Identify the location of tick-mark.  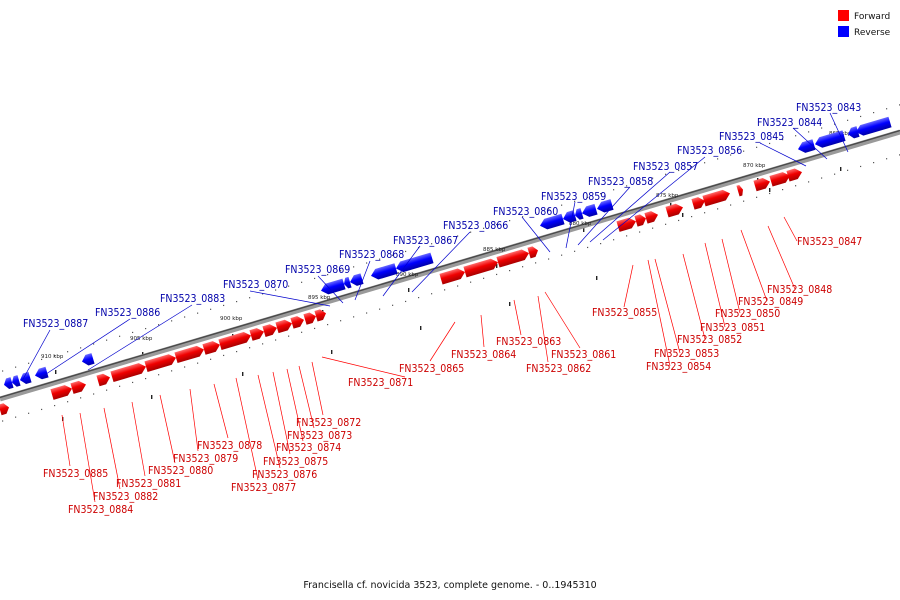
(409, 290).